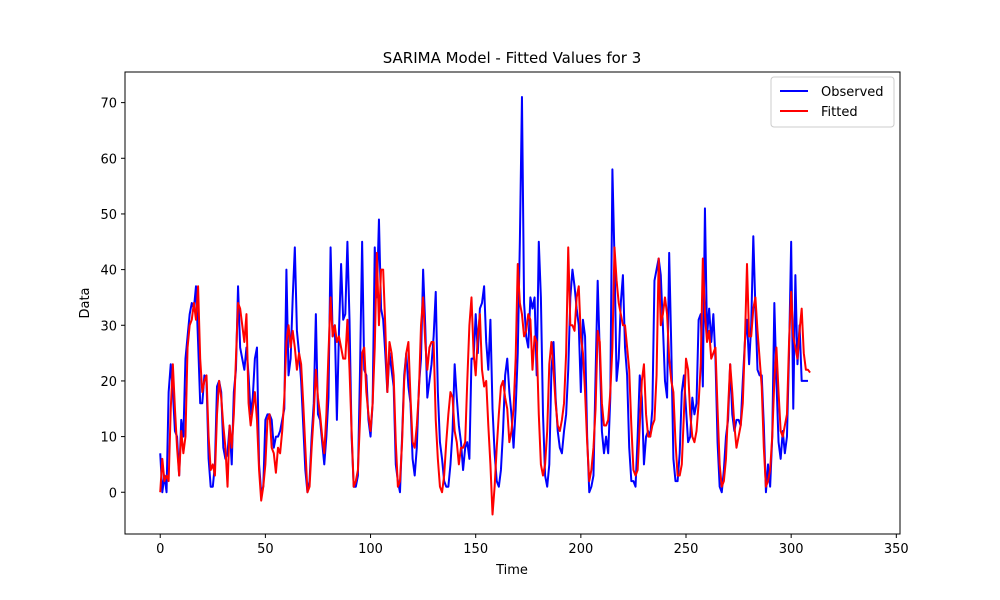 The width and height of the screenshot is (1000, 600). What do you see at coordinates (108, 159) in the screenshot?
I see `y-tick-label: 60` at bounding box center [108, 159].